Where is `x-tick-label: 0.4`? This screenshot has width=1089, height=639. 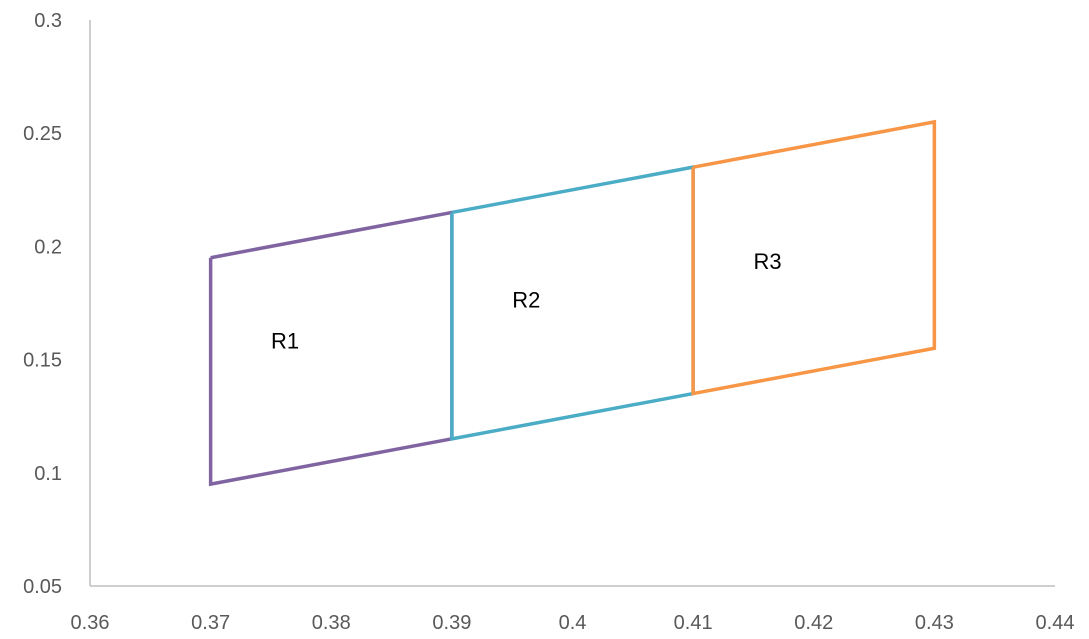
x-tick-label: 0.4 is located at coordinates (573, 623).